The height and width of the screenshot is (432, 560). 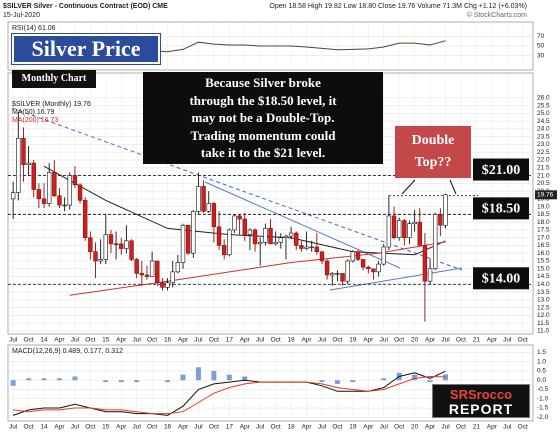 What do you see at coordinates (543, 167) in the screenshot?
I see `y-tick-label: 21.5` at bounding box center [543, 167].